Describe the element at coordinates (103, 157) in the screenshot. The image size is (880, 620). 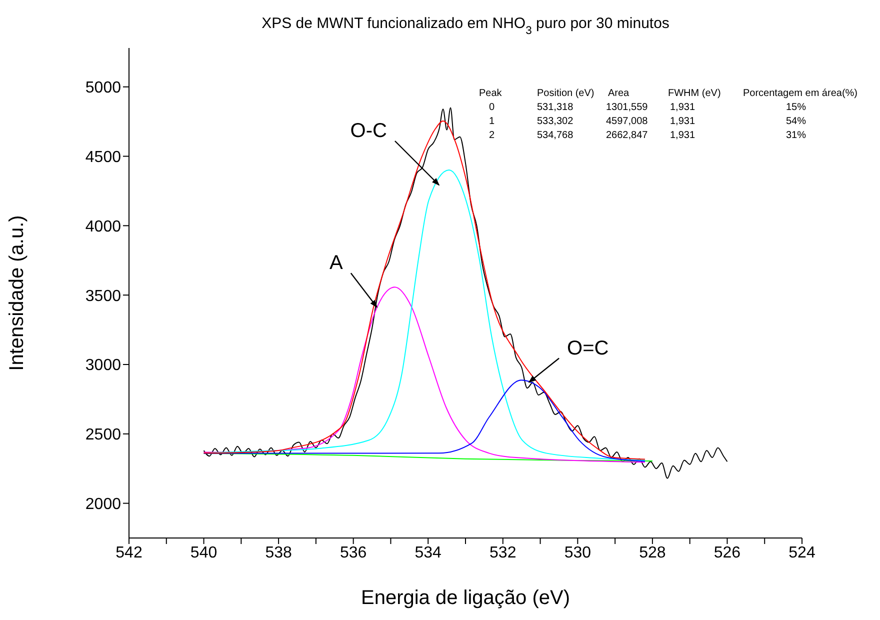
I see `y-tick-label: 4500` at that location.